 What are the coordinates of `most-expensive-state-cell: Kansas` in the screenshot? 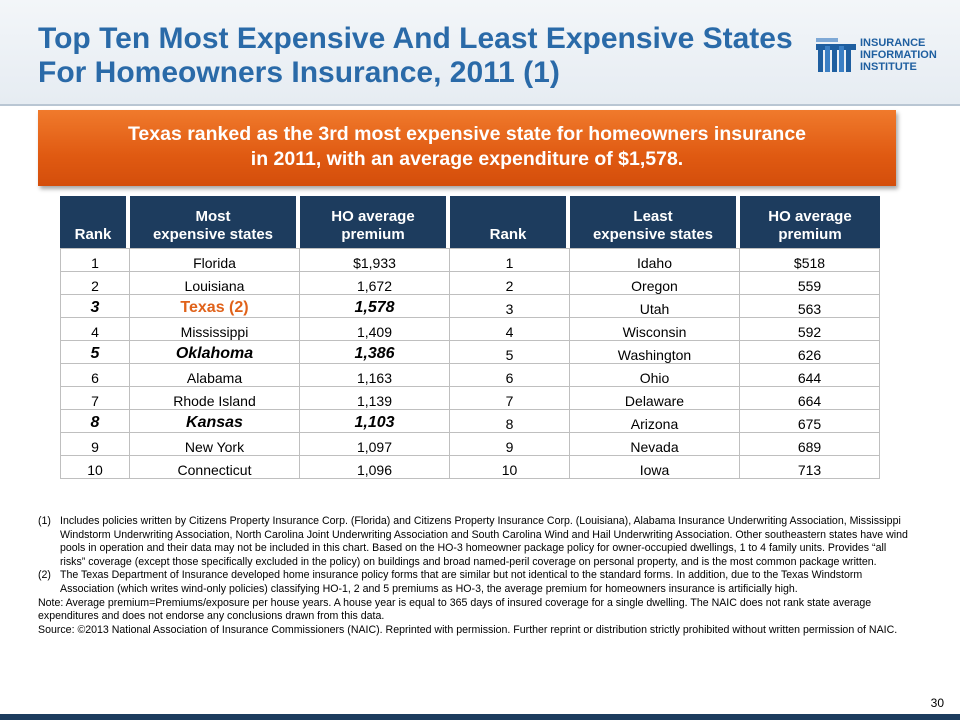 It's located at (215, 421).